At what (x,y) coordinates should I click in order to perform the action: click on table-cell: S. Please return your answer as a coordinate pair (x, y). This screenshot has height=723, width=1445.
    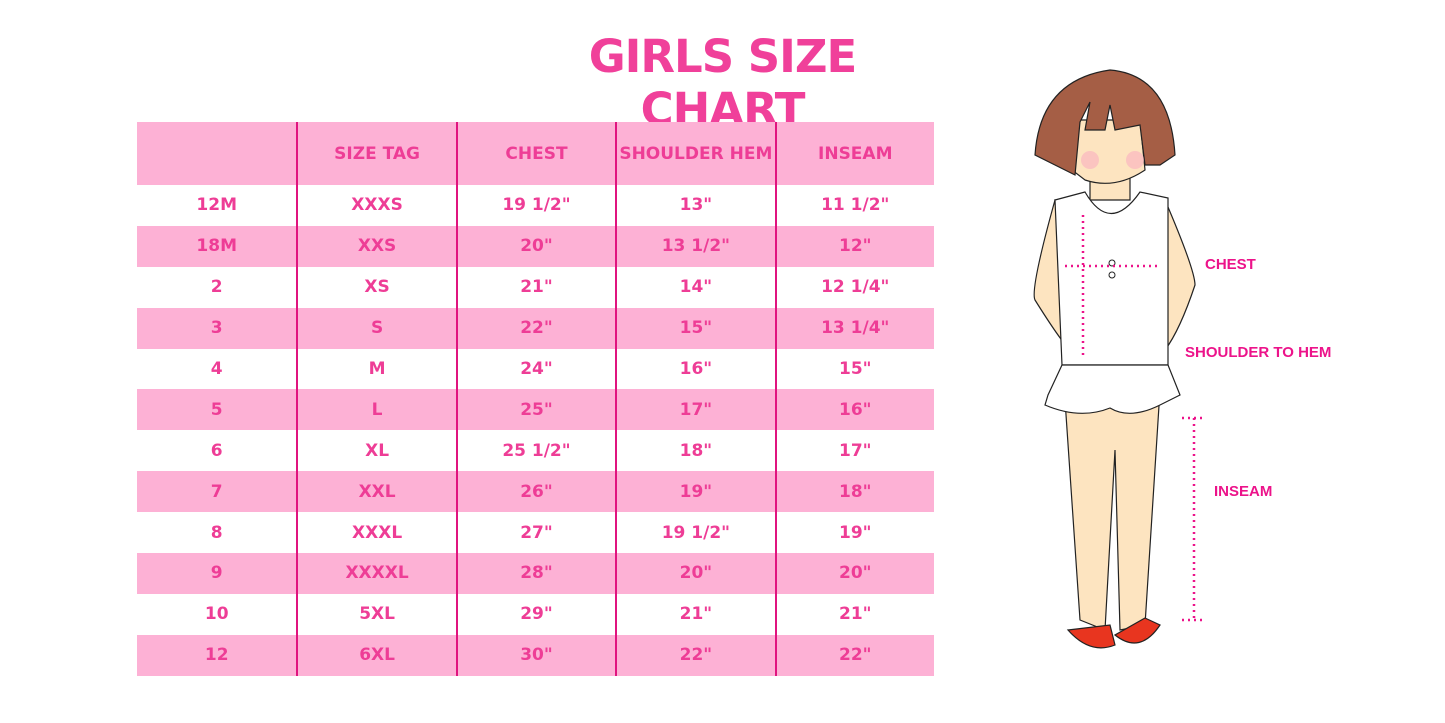
    Looking at the image, I should click on (375, 328).